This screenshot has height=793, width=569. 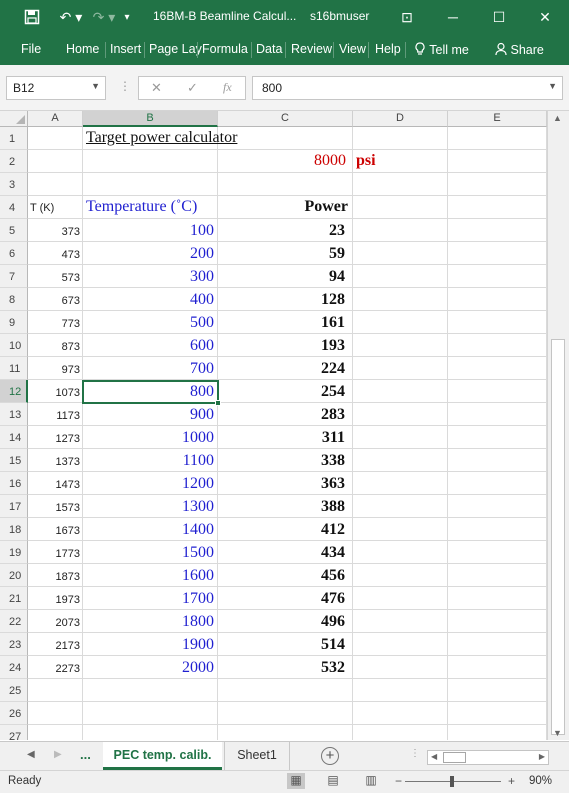 What do you see at coordinates (14, 299) in the screenshot?
I see `row-header: 8` at bounding box center [14, 299].